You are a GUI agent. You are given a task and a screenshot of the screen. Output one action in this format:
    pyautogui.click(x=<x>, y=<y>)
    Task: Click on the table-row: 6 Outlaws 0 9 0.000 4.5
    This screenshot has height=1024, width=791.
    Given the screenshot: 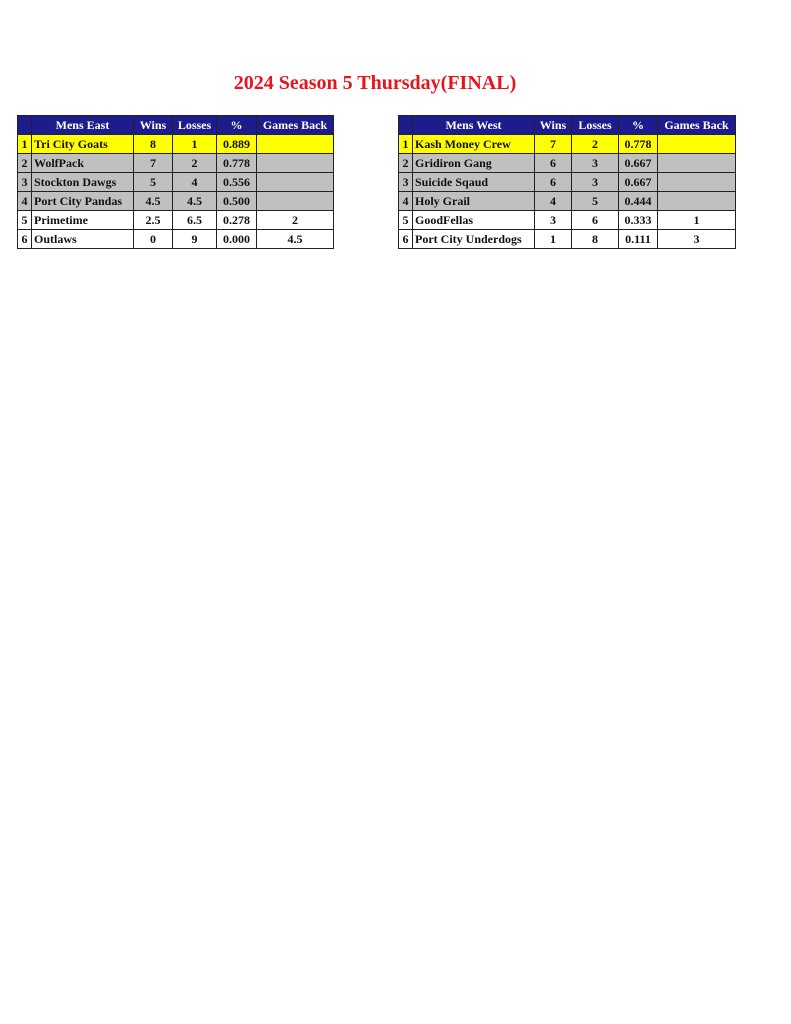 What is the action you would take?
    pyautogui.click(x=175, y=239)
    